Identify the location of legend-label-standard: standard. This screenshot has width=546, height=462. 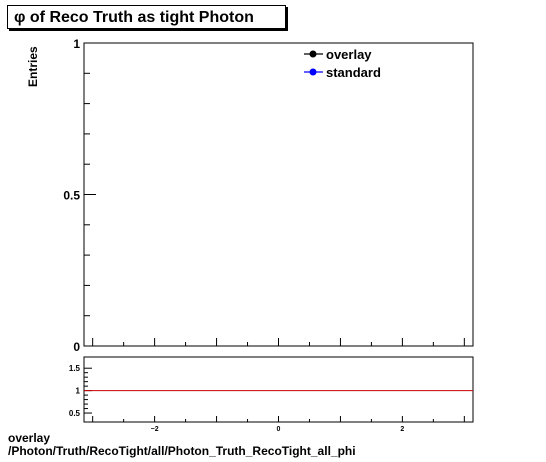
(353, 72).